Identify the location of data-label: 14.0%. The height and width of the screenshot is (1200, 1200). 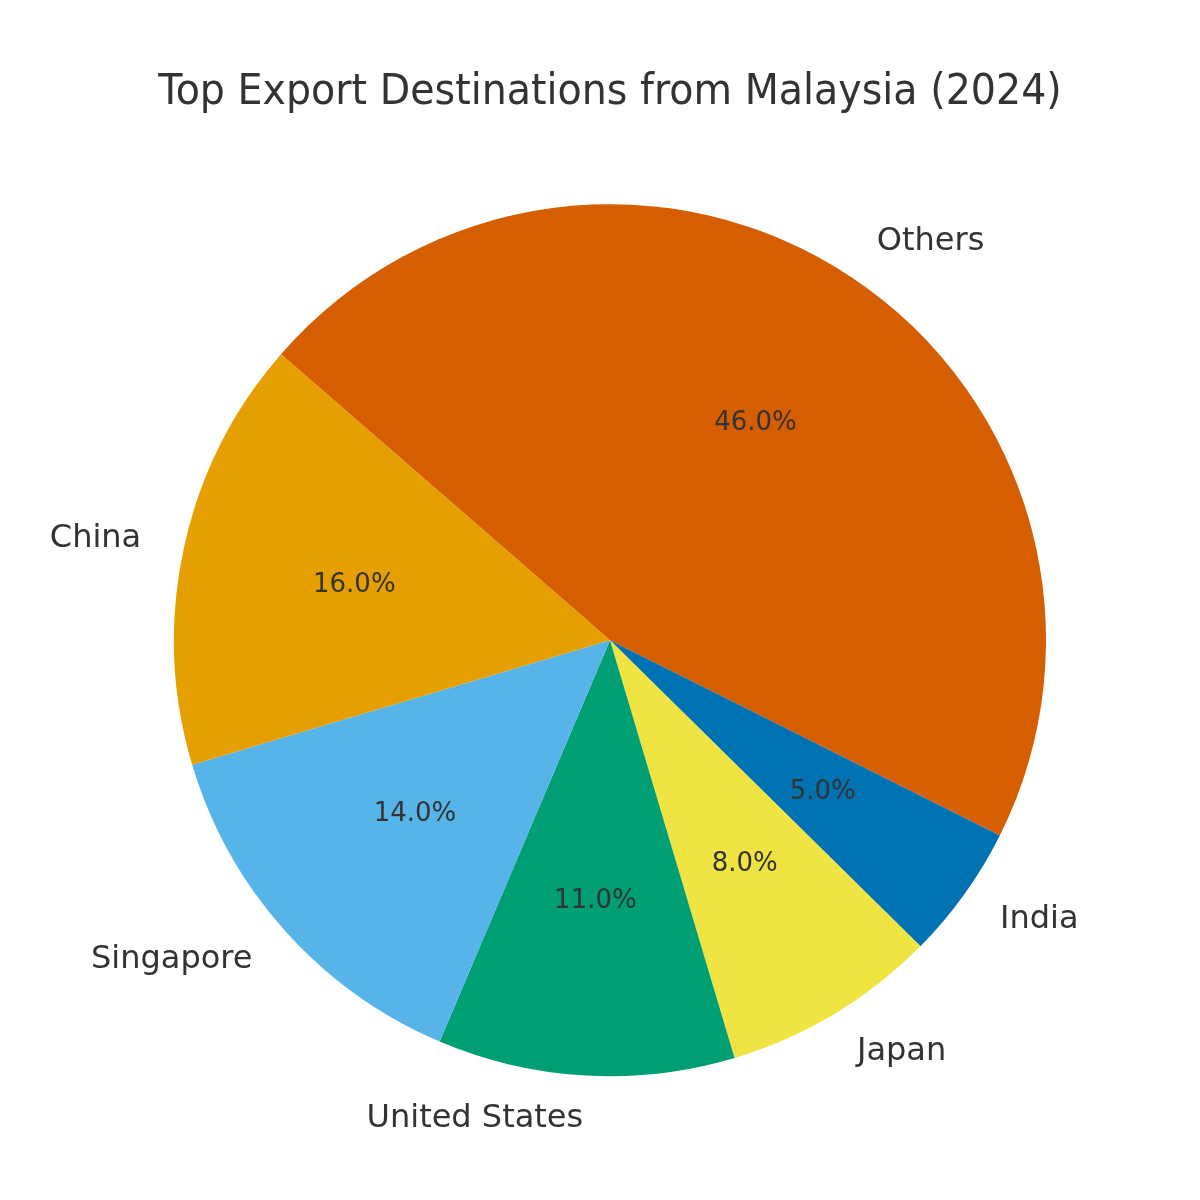
(415, 812).